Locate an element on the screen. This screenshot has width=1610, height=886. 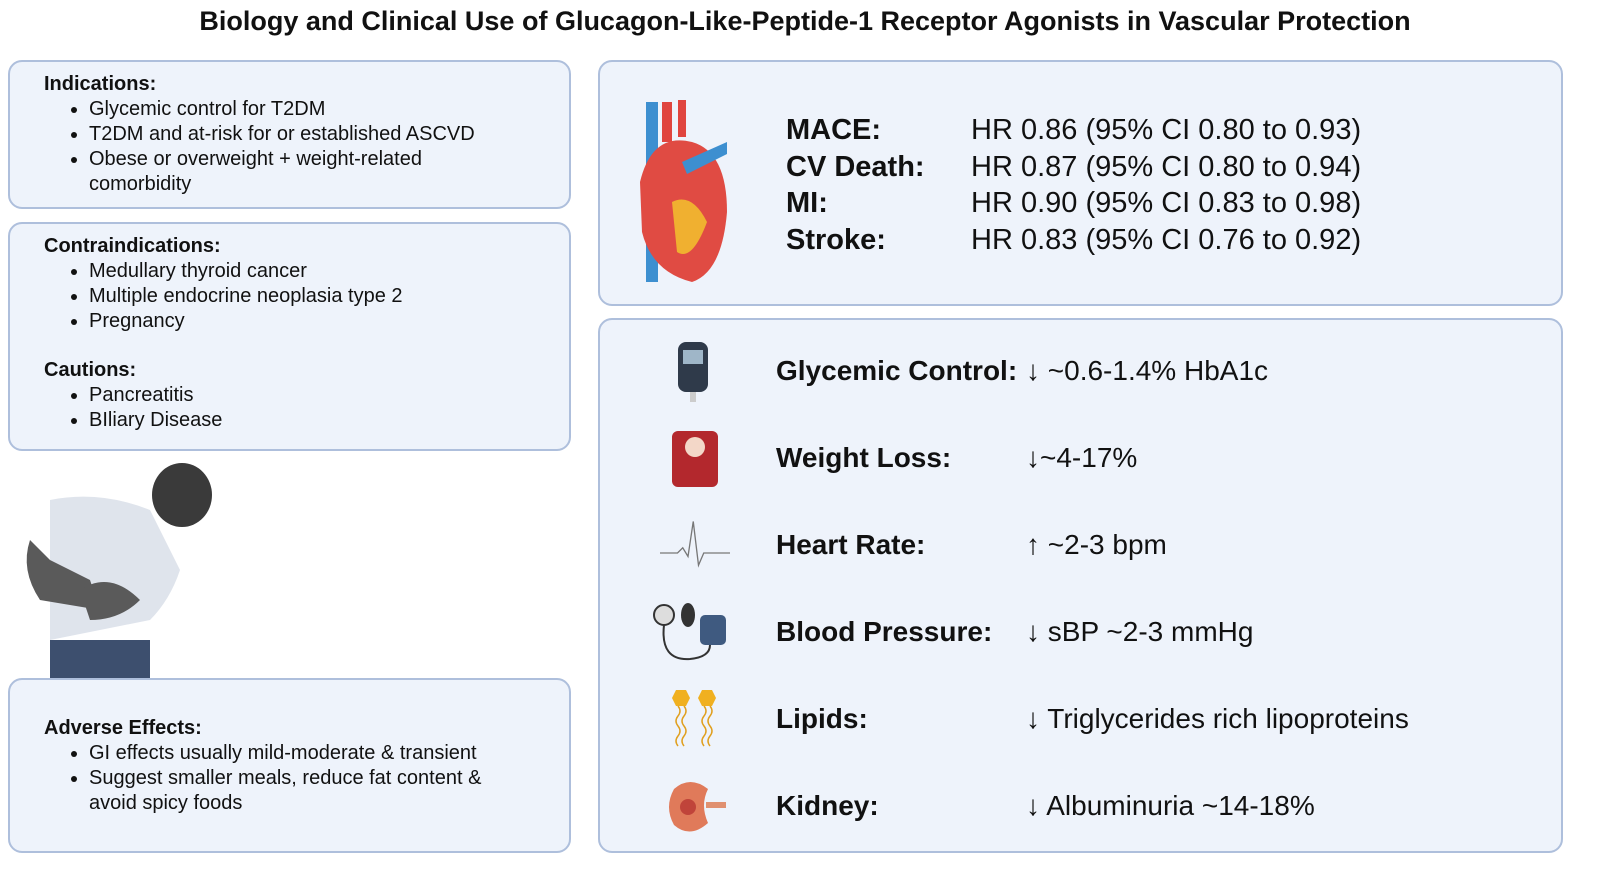
outcome-row-mi: MI: HR 0.90 (95% CI 0.83 to 0.98) is located at coordinates (1073, 203).